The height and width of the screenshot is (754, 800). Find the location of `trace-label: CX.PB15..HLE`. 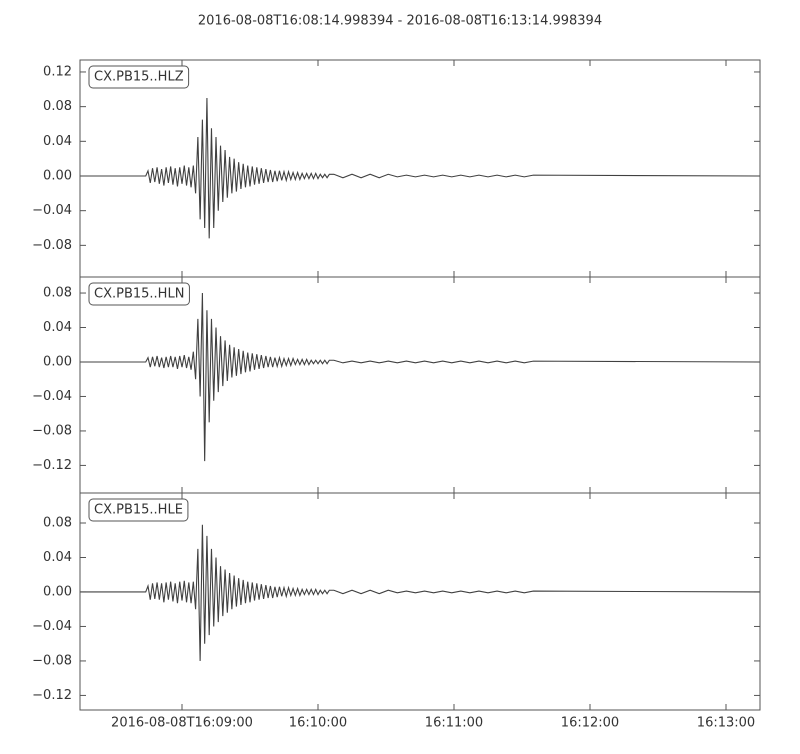

trace-label: CX.PB15..HLE is located at coordinates (138, 510).